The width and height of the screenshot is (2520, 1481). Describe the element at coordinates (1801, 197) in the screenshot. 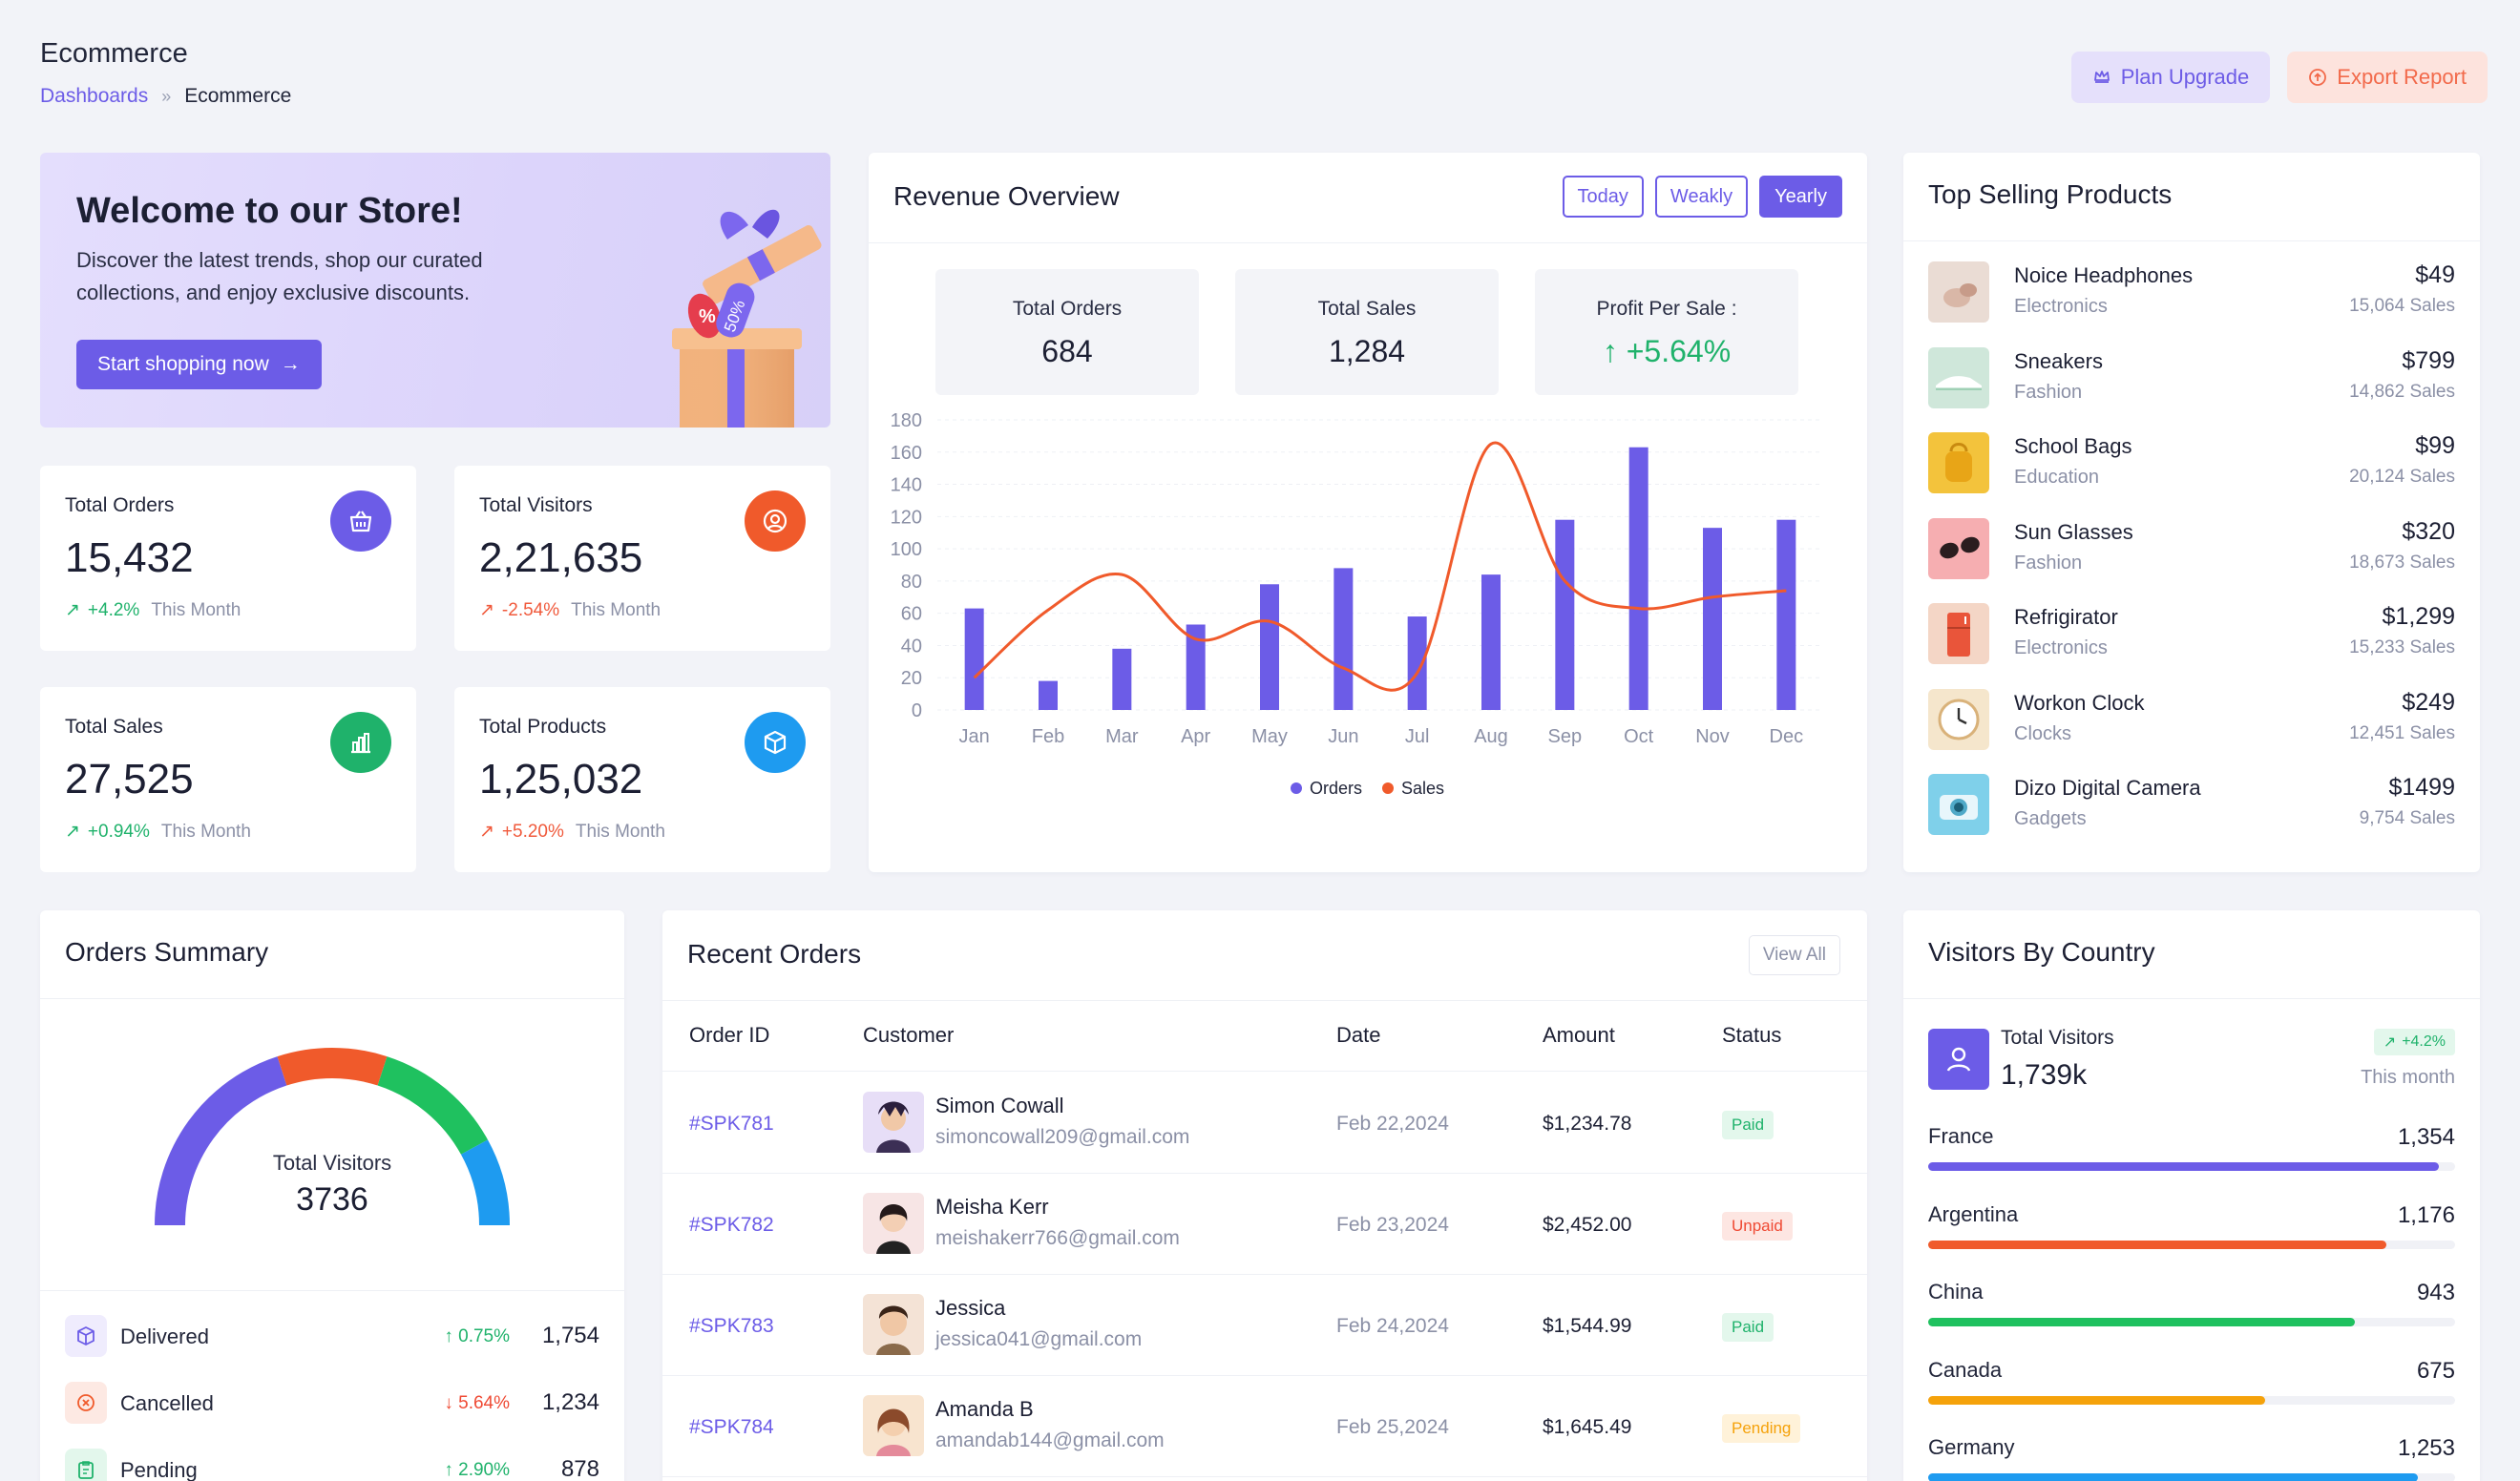

I see `tab-yearly: Yearly` at that location.